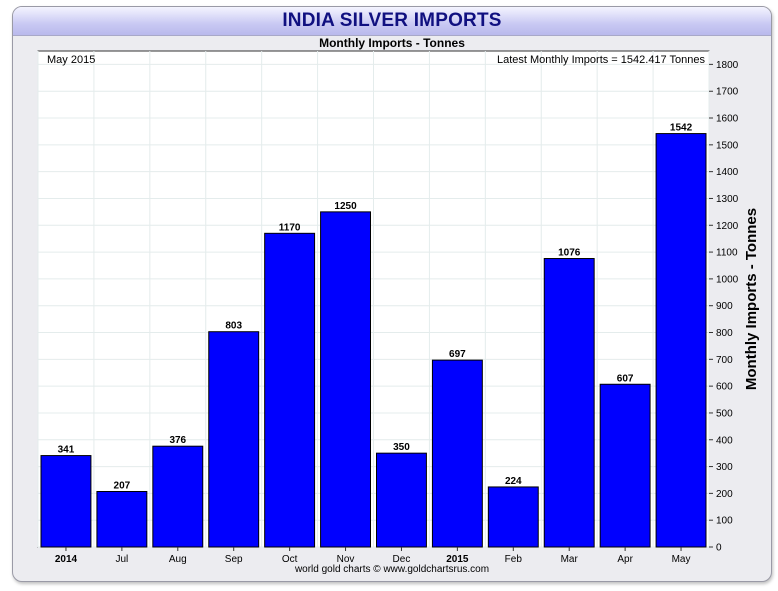 Image resolution: width=778 pixels, height=591 pixels. What do you see at coordinates (71, 60) in the screenshot?
I see `date-label: May 2015` at bounding box center [71, 60].